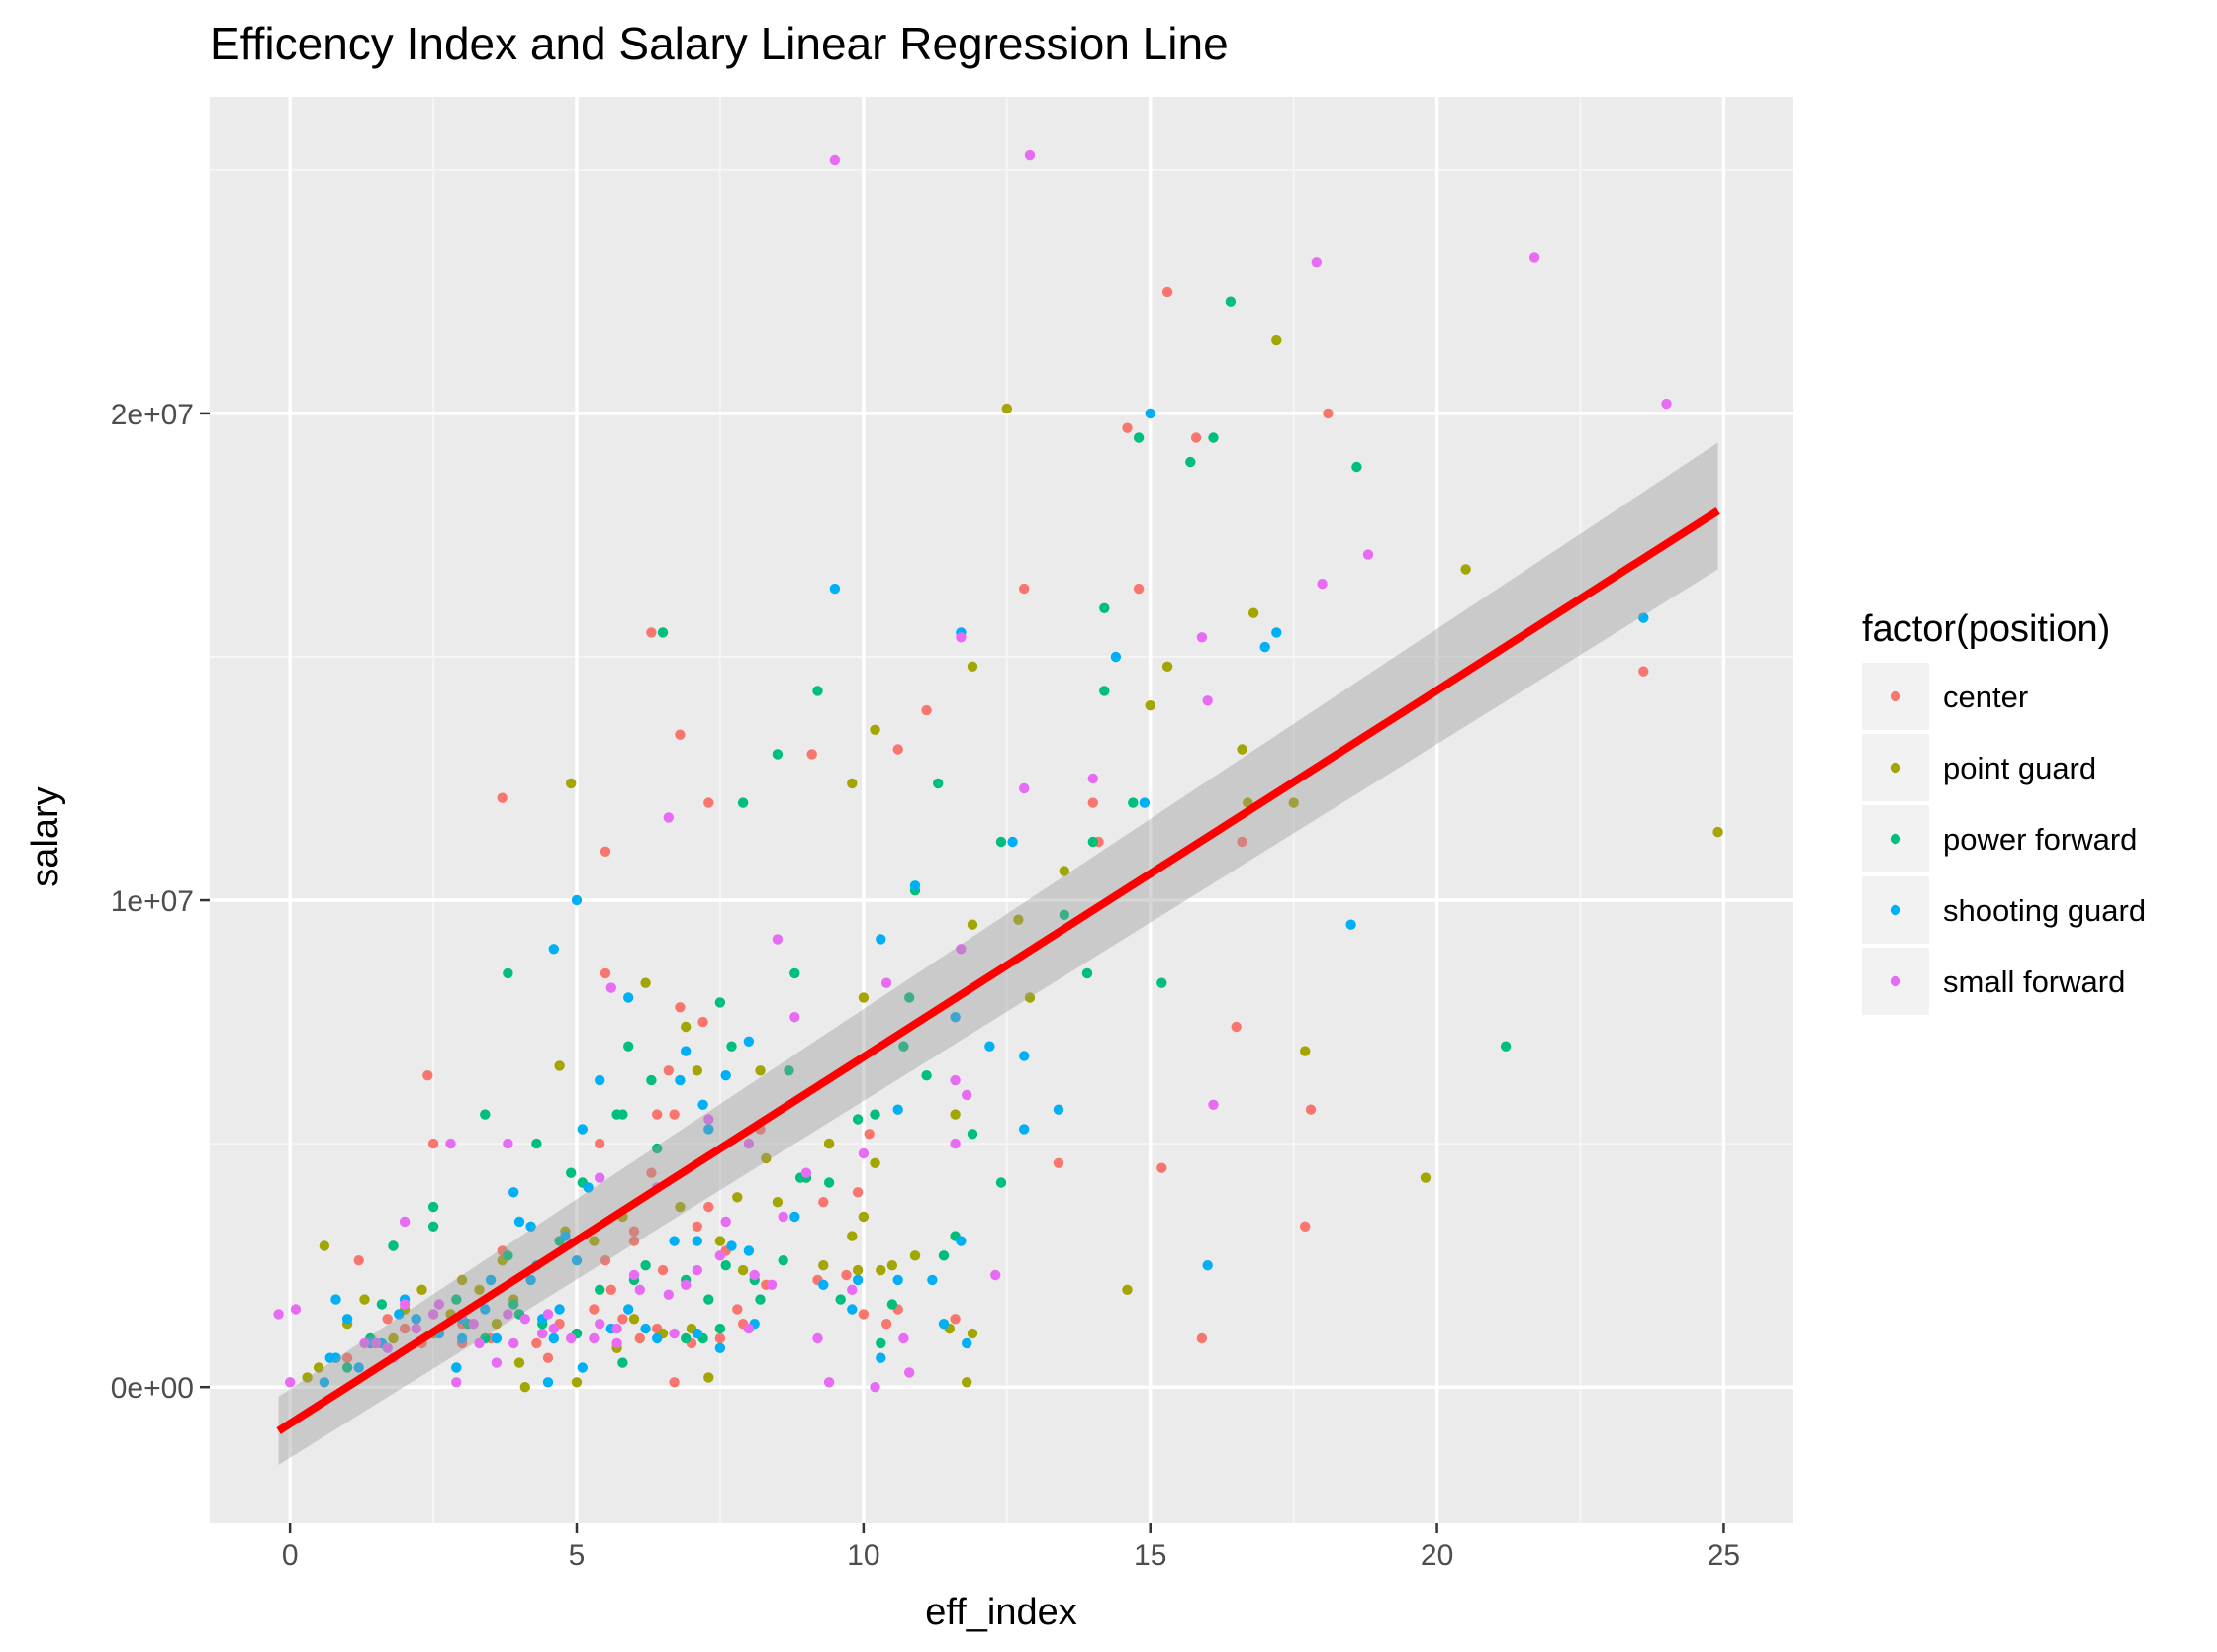 This screenshot has width=2217, height=1652. What do you see at coordinates (1001, 1613) in the screenshot?
I see `x-axis-title: eff_index` at bounding box center [1001, 1613].